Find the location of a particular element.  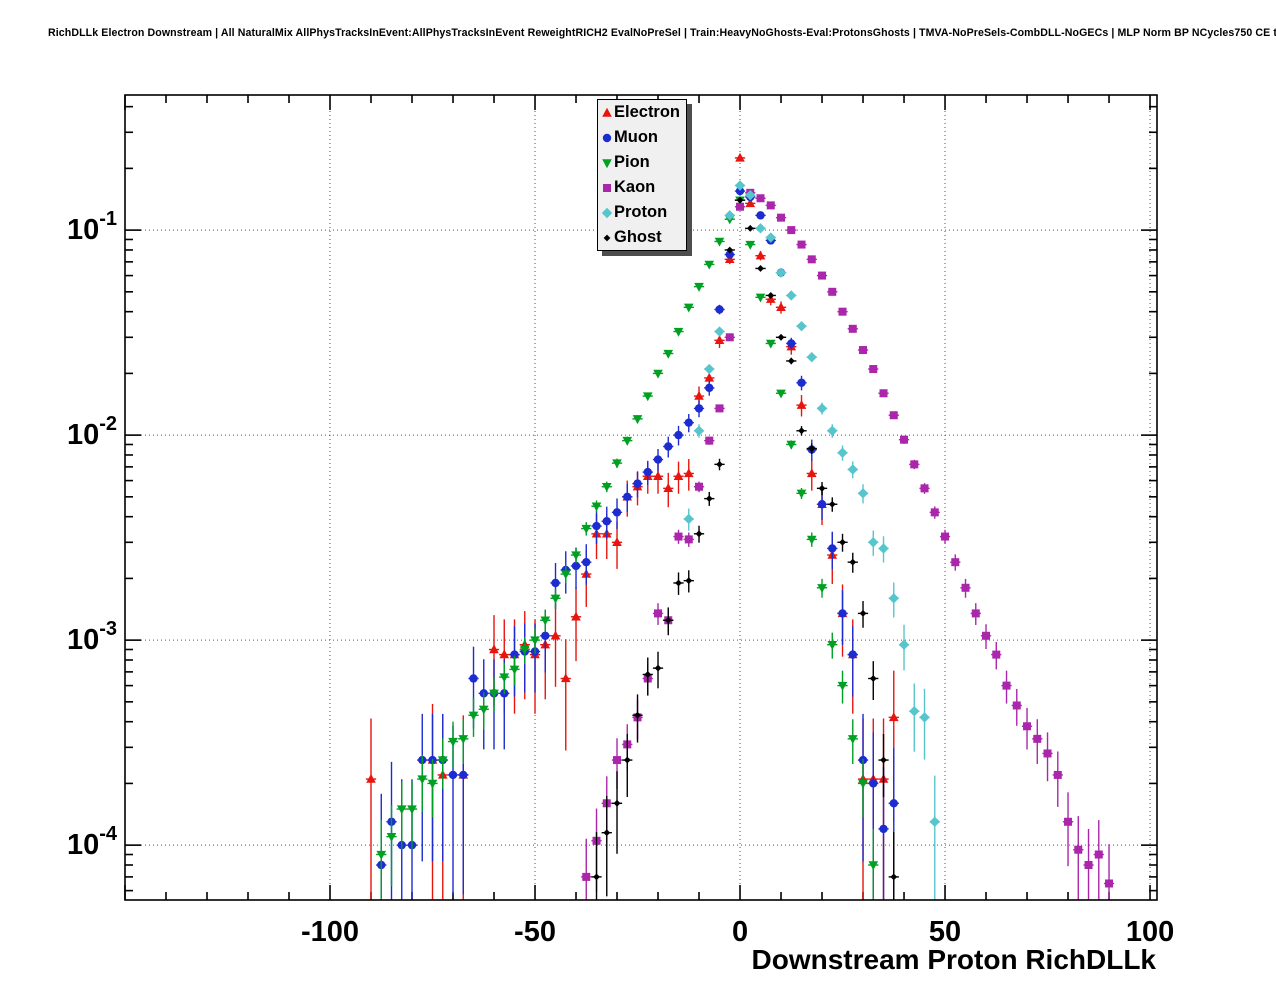

svg-text: -100 is located at coordinates (330, 932).